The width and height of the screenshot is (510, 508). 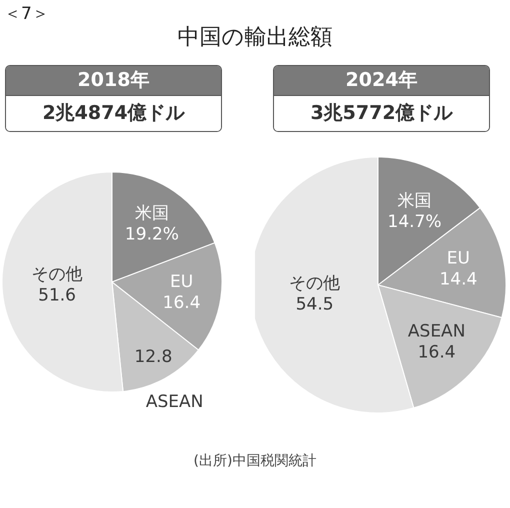 What do you see at coordinates (255, 461) in the screenshot?
I see `text: (出所)中国税関統計` at bounding box center [255, 461].